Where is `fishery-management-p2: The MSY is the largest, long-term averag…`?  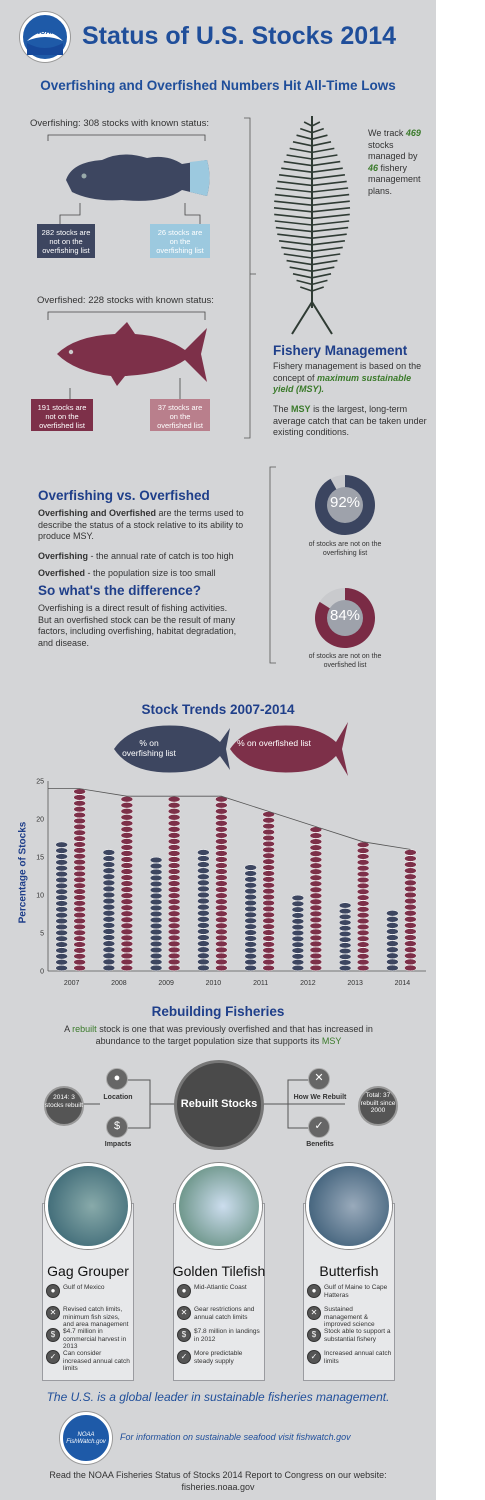 fishery-management-p2: The MSY is the largest, long-term averag… is located at coordinates (353, 421).